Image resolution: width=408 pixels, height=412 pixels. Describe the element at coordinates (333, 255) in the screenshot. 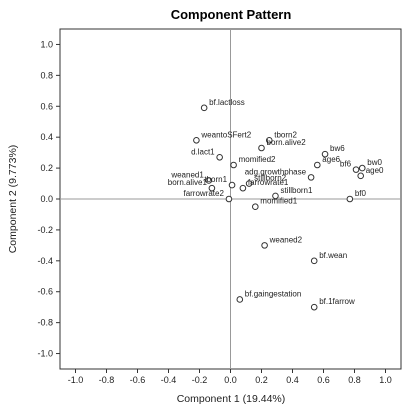

I see `data-point-label: bf.wean` at that location.